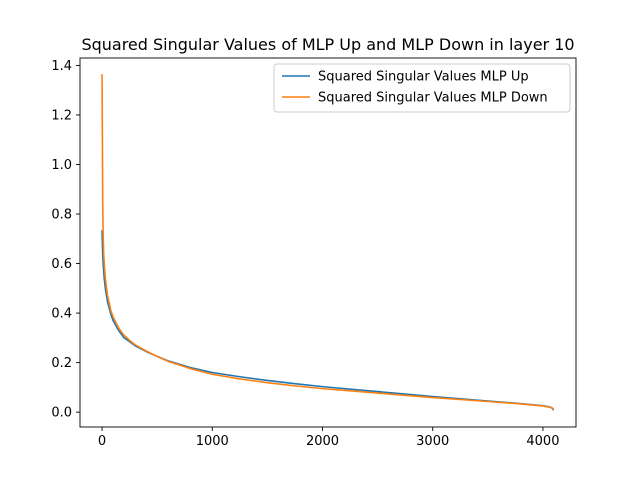  What do you see at coordinates (422, 88) in the screenshot?
I see `legend-box` at bounding box center [422, 88].